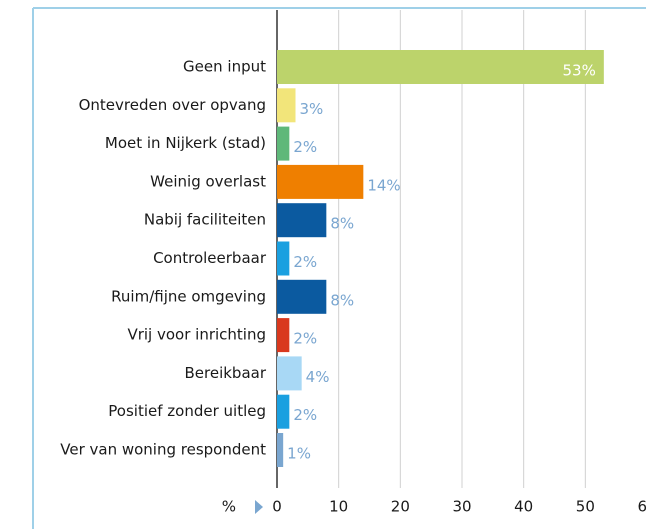 Image resolution: width=646 pixels, height=529 pixels. Describe the element at coordinates (338, 507) in the screenshot. I see `x-tick-label: 10` at that location.